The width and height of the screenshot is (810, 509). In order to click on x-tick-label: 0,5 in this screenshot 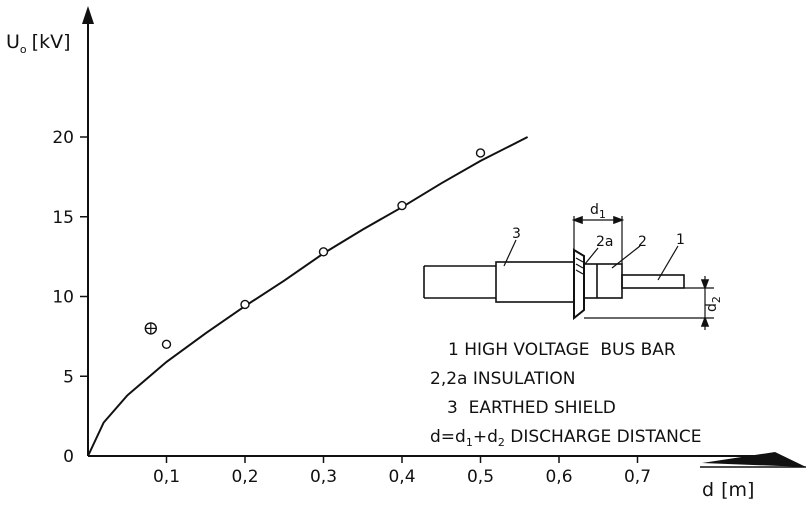, I will do `click(480, 477)`.